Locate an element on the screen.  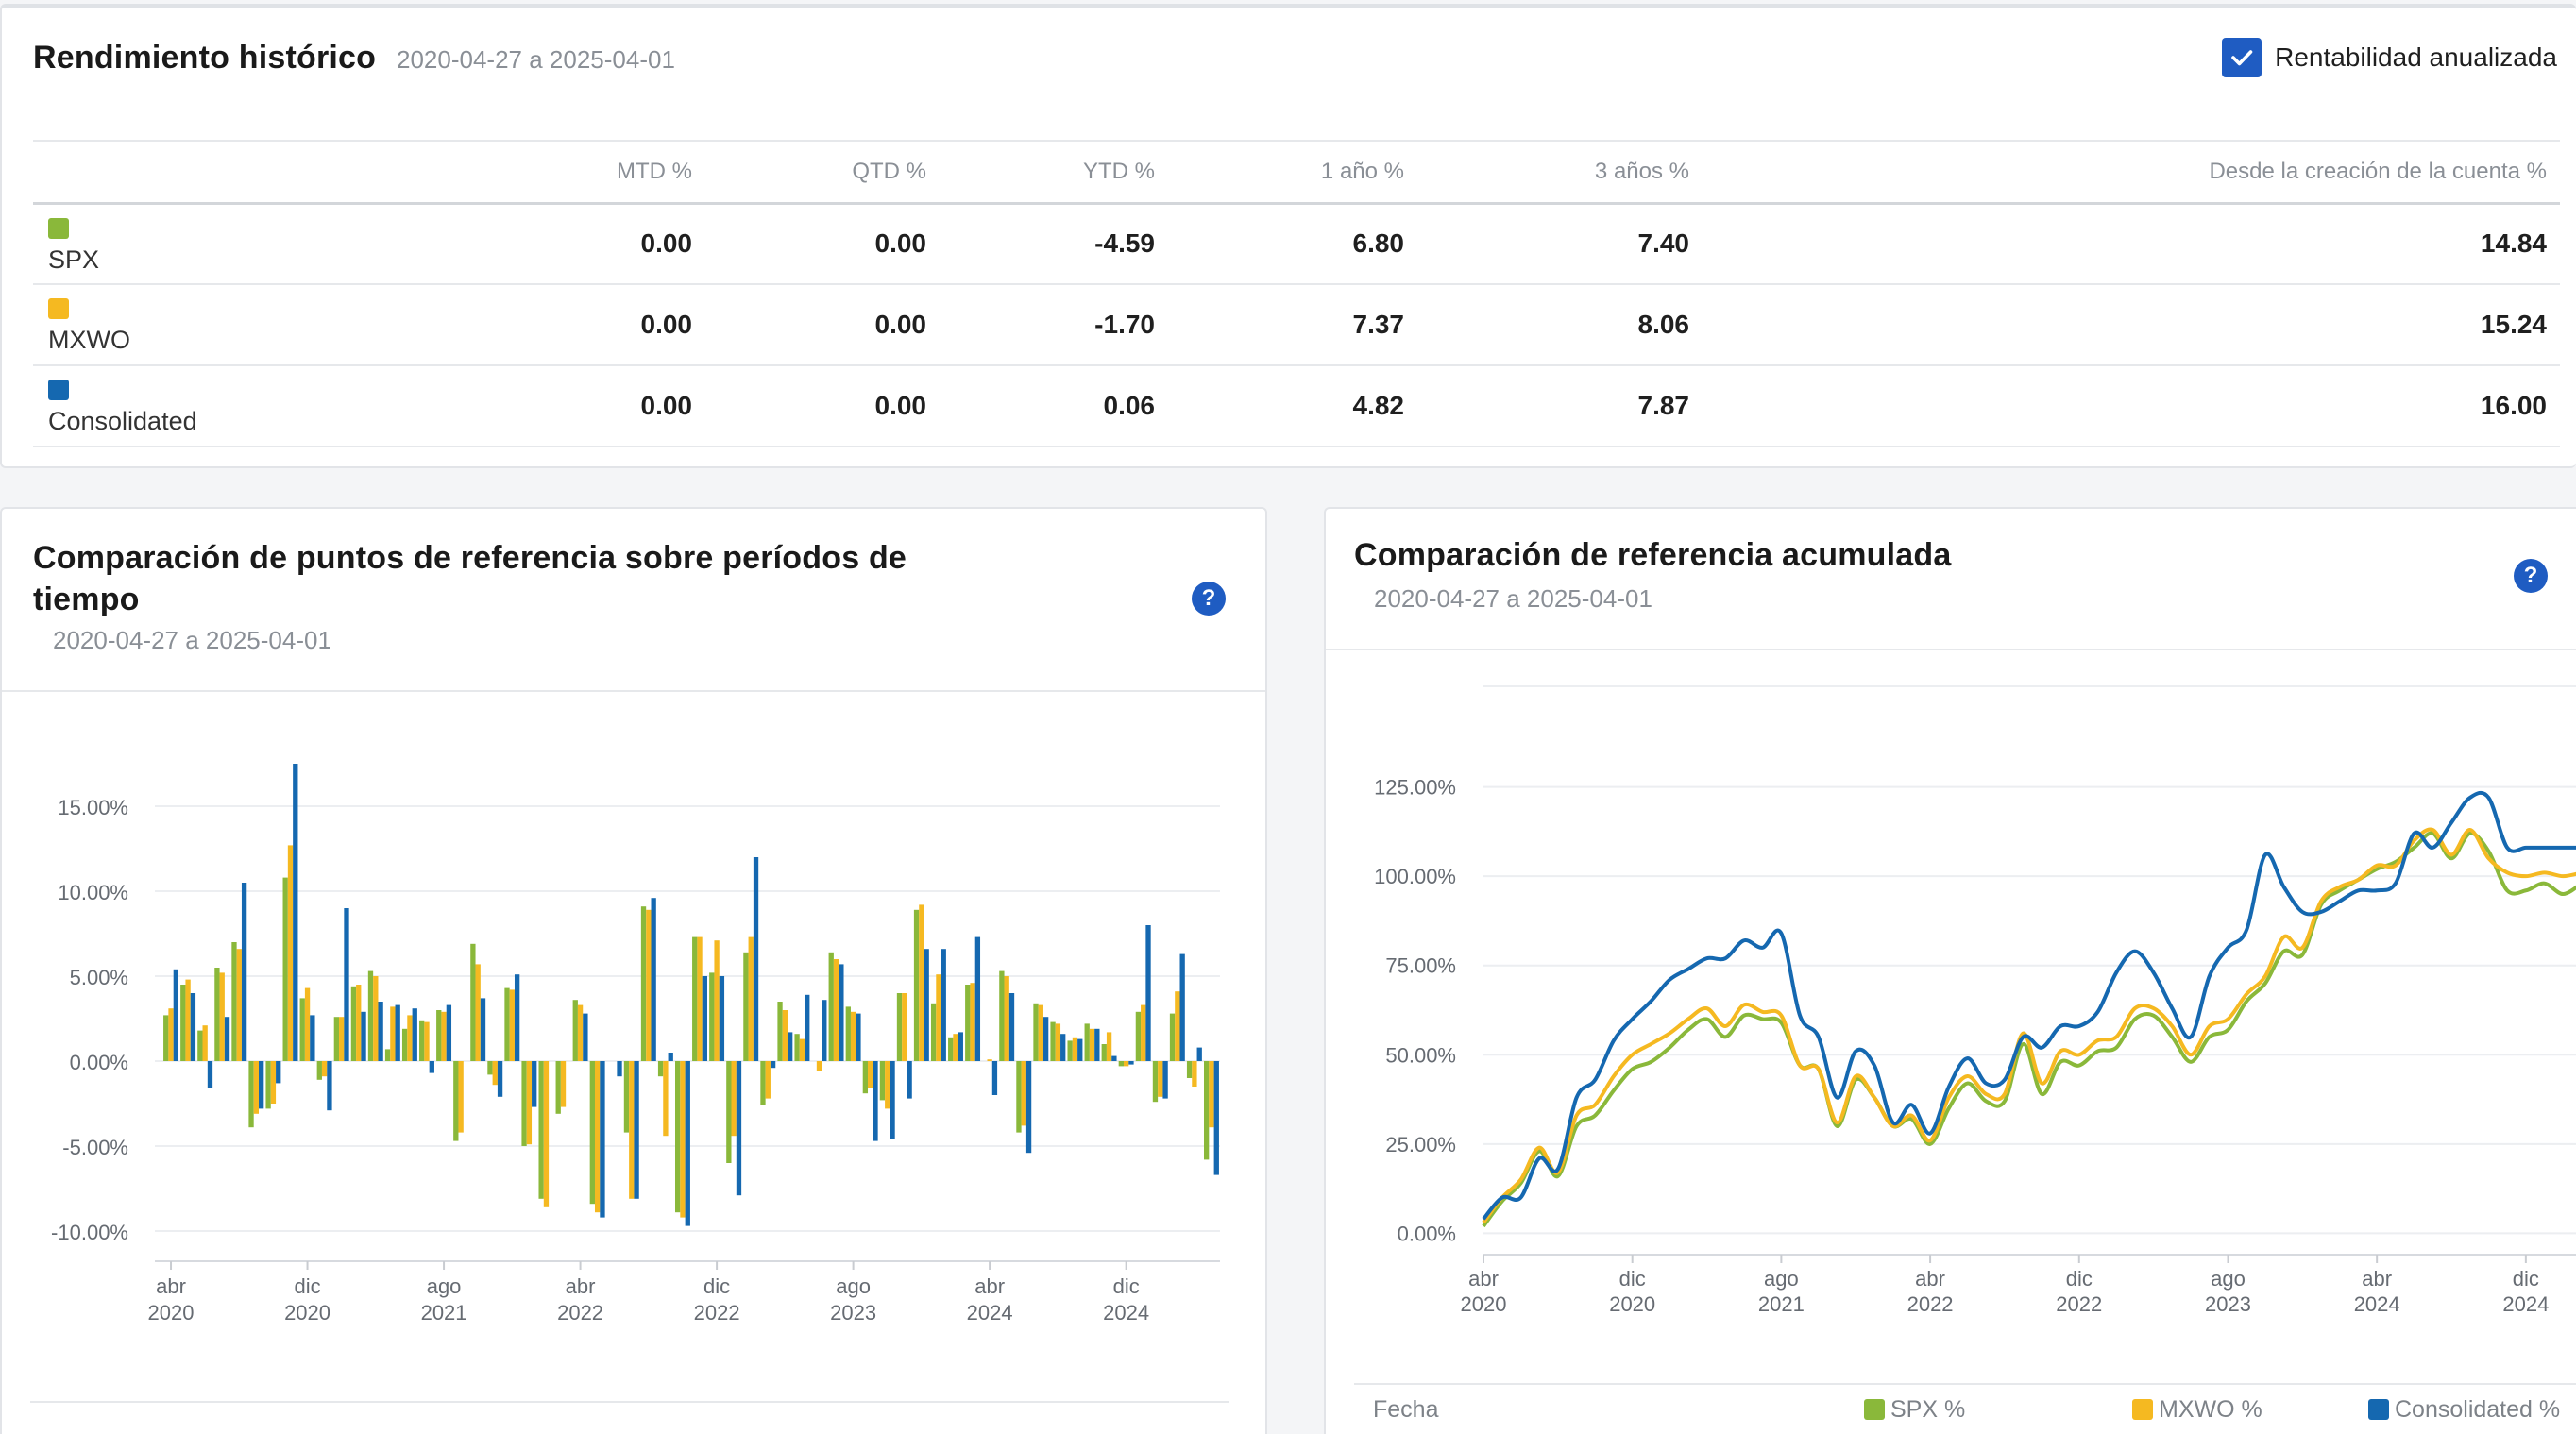
annualized-return-checkbox: Rentabilidad anualizada is located at coordinates (2389, 57).